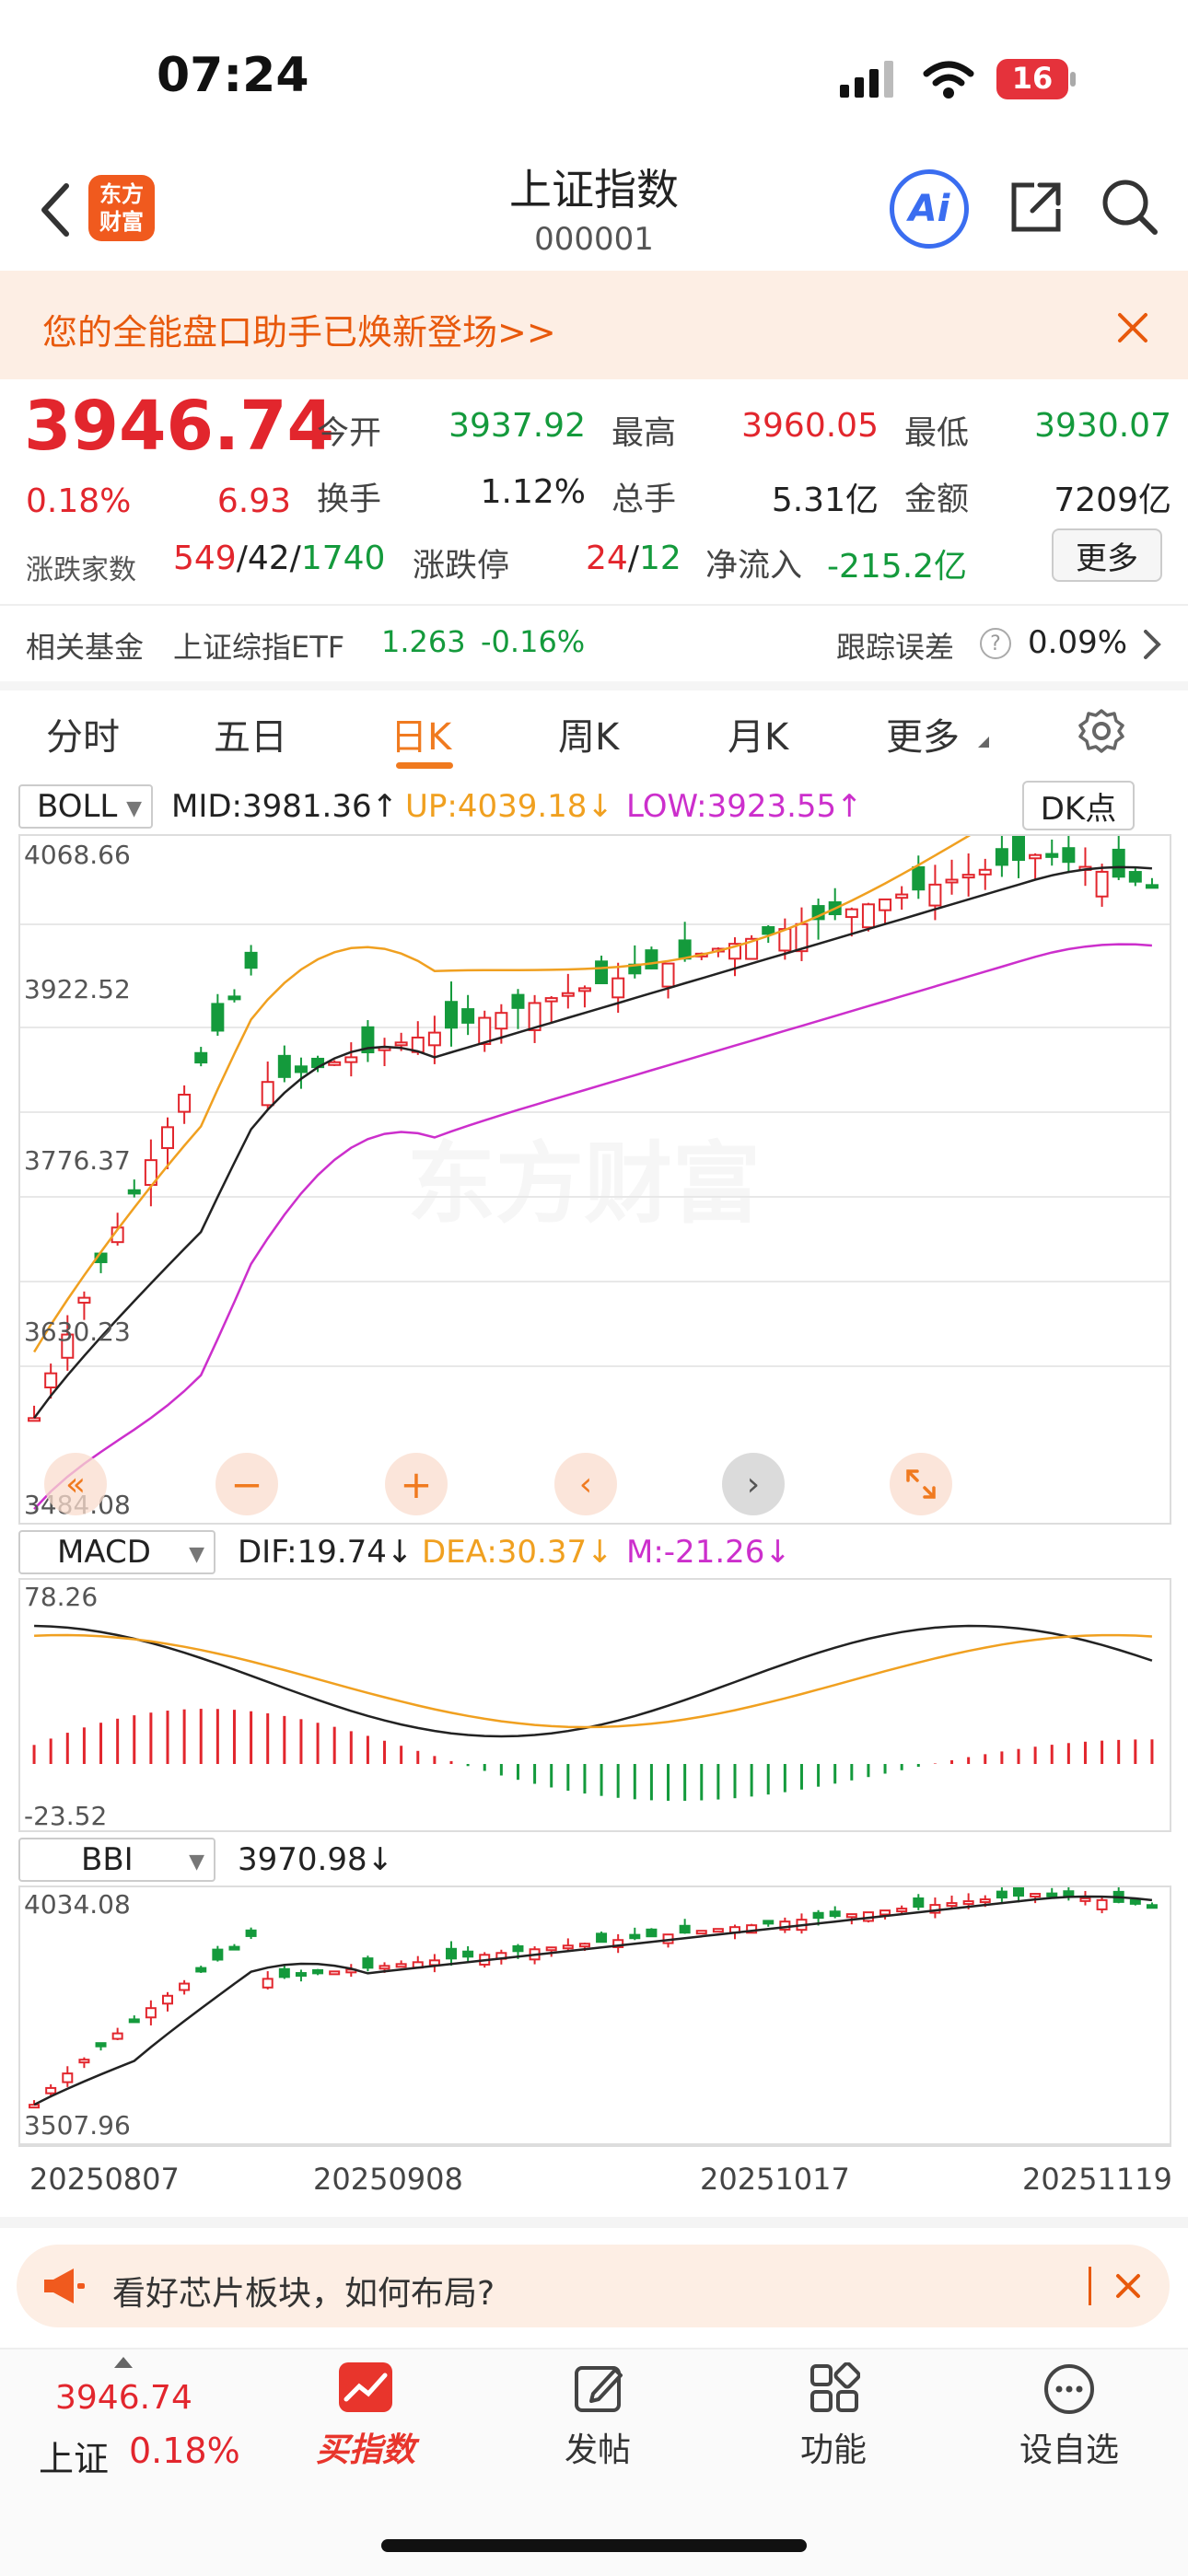 Image resolution: width=1188 pixels, height=2576 pixels. I want to click on low-value: 3930.07, so click(1102, 426).